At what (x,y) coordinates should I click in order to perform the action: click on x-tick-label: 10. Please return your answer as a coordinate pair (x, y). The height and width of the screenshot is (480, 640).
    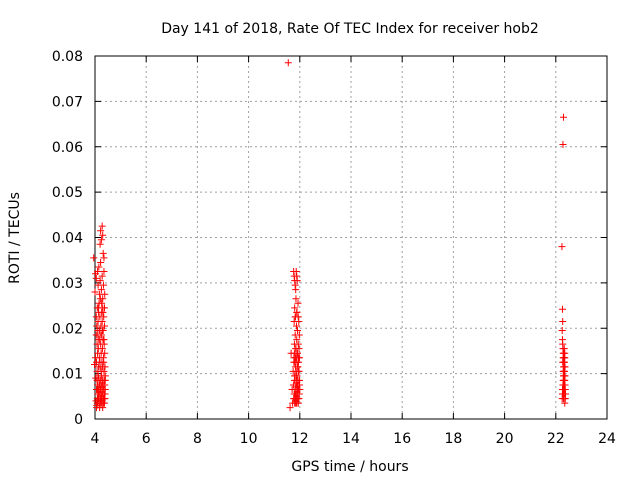
    Looking at the image, I should click on (249, 439).